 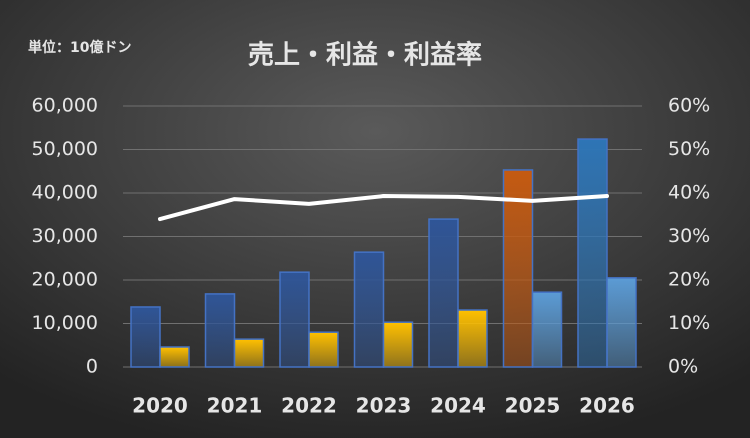 I want to click on x-tick-label: 2021, so click(x=235, y=406).